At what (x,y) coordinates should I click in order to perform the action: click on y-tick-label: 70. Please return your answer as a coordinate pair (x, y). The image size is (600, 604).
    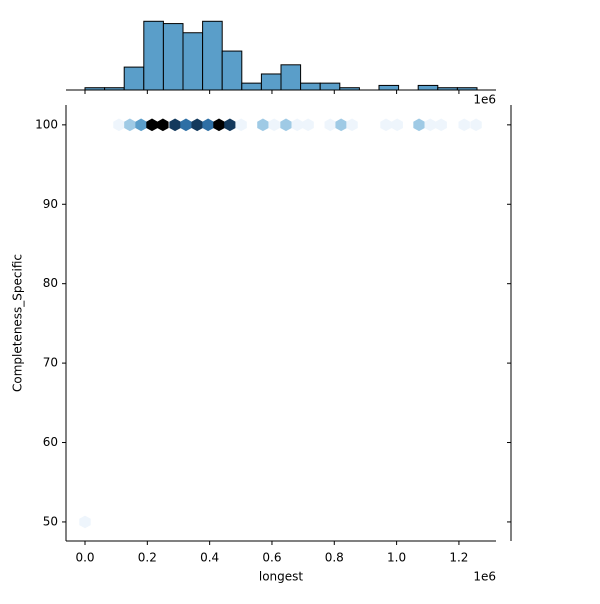
    Looking at the image, I should click on (50, 363).